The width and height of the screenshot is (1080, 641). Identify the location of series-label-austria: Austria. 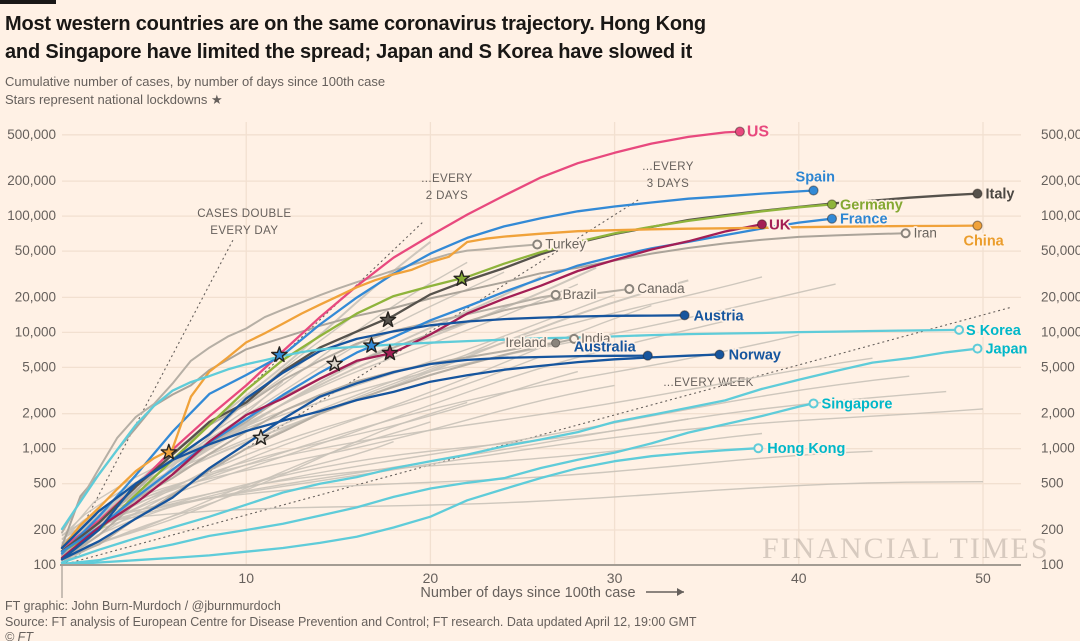
(719, 316).